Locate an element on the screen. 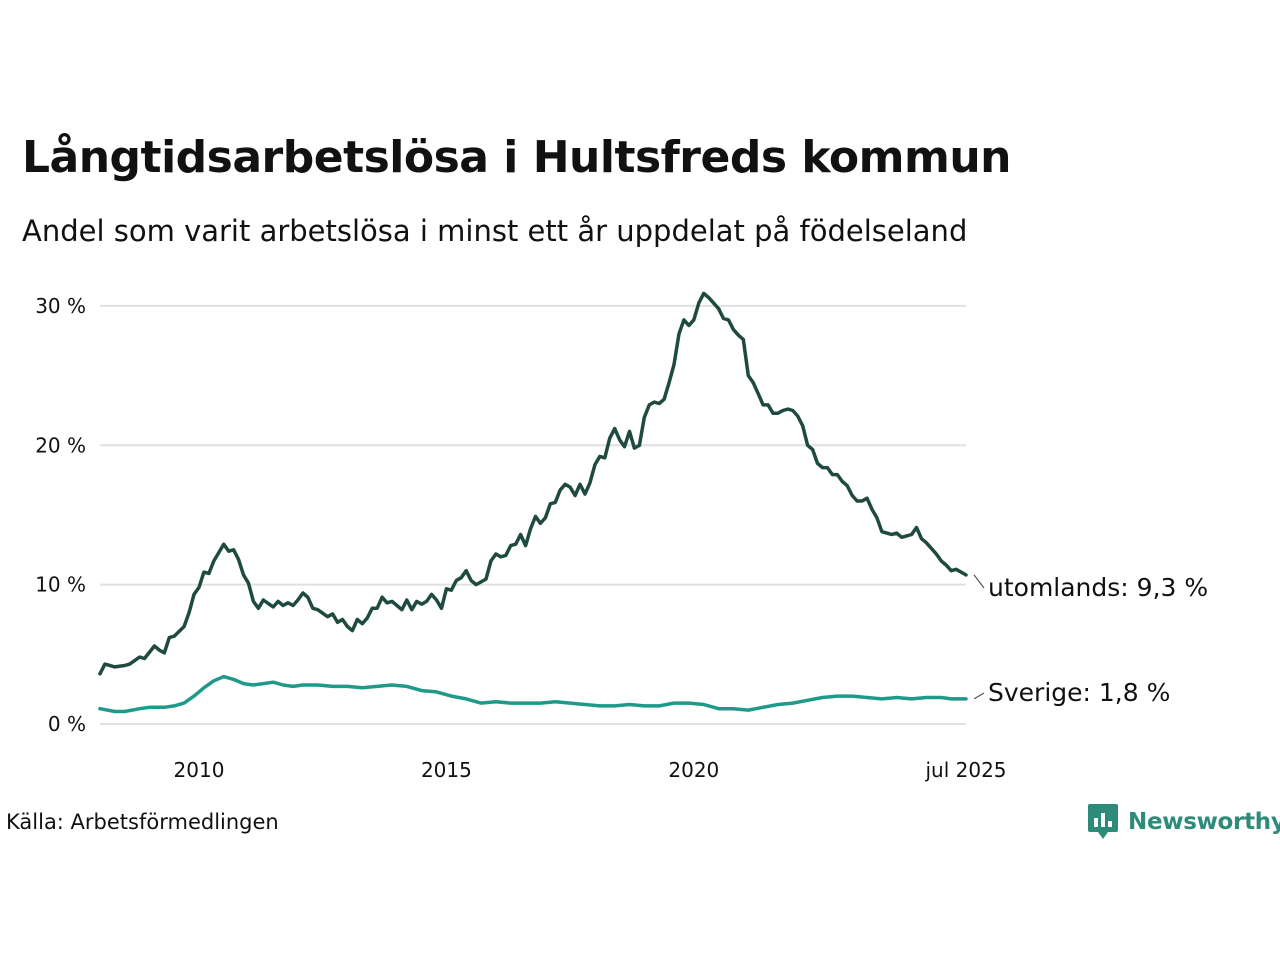 This screenshot has height=960, width=1280. series-end-label: Sverige: 1,8 % is located at coordinates (1079, 692).